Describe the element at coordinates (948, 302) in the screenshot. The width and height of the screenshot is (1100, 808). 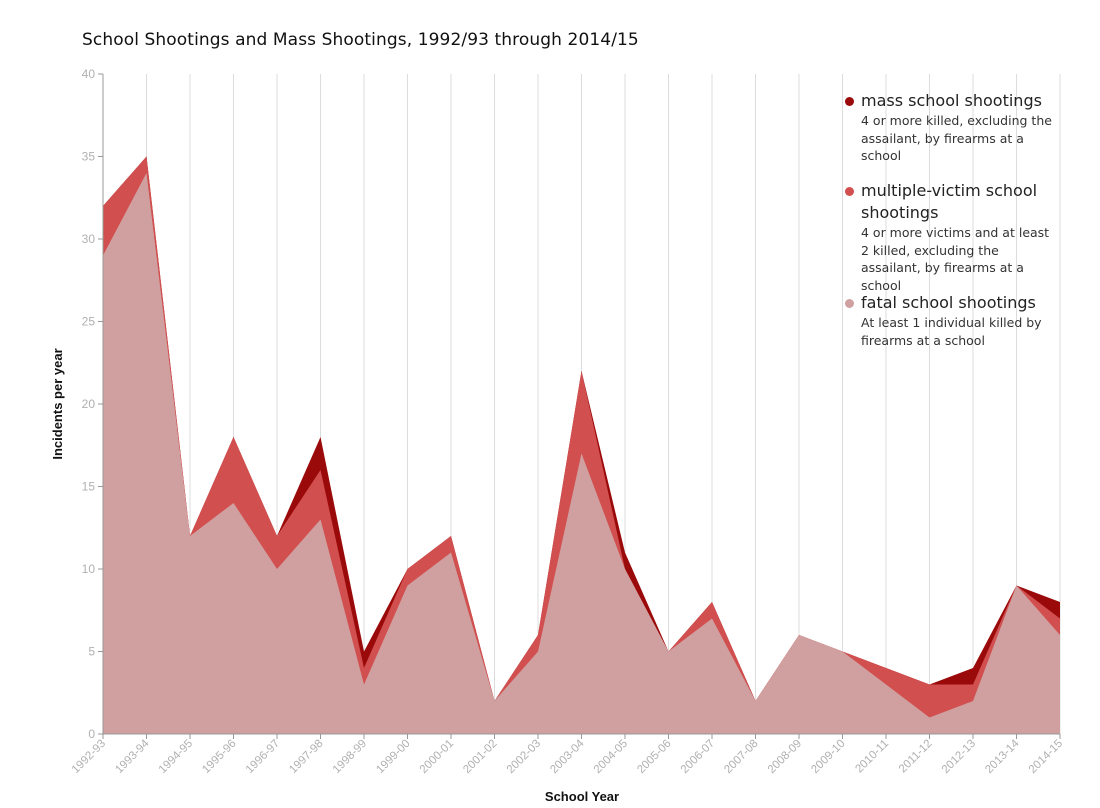
I see `legend-label-fatal: fatal school shootings` at that location.